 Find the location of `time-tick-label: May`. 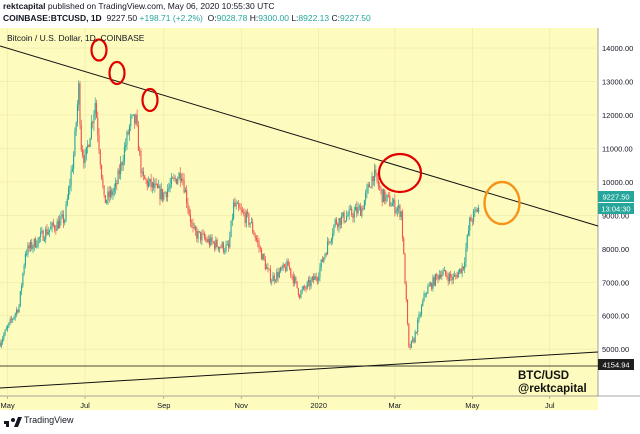

time-tick-label: May is located at coordinates (472, 405).